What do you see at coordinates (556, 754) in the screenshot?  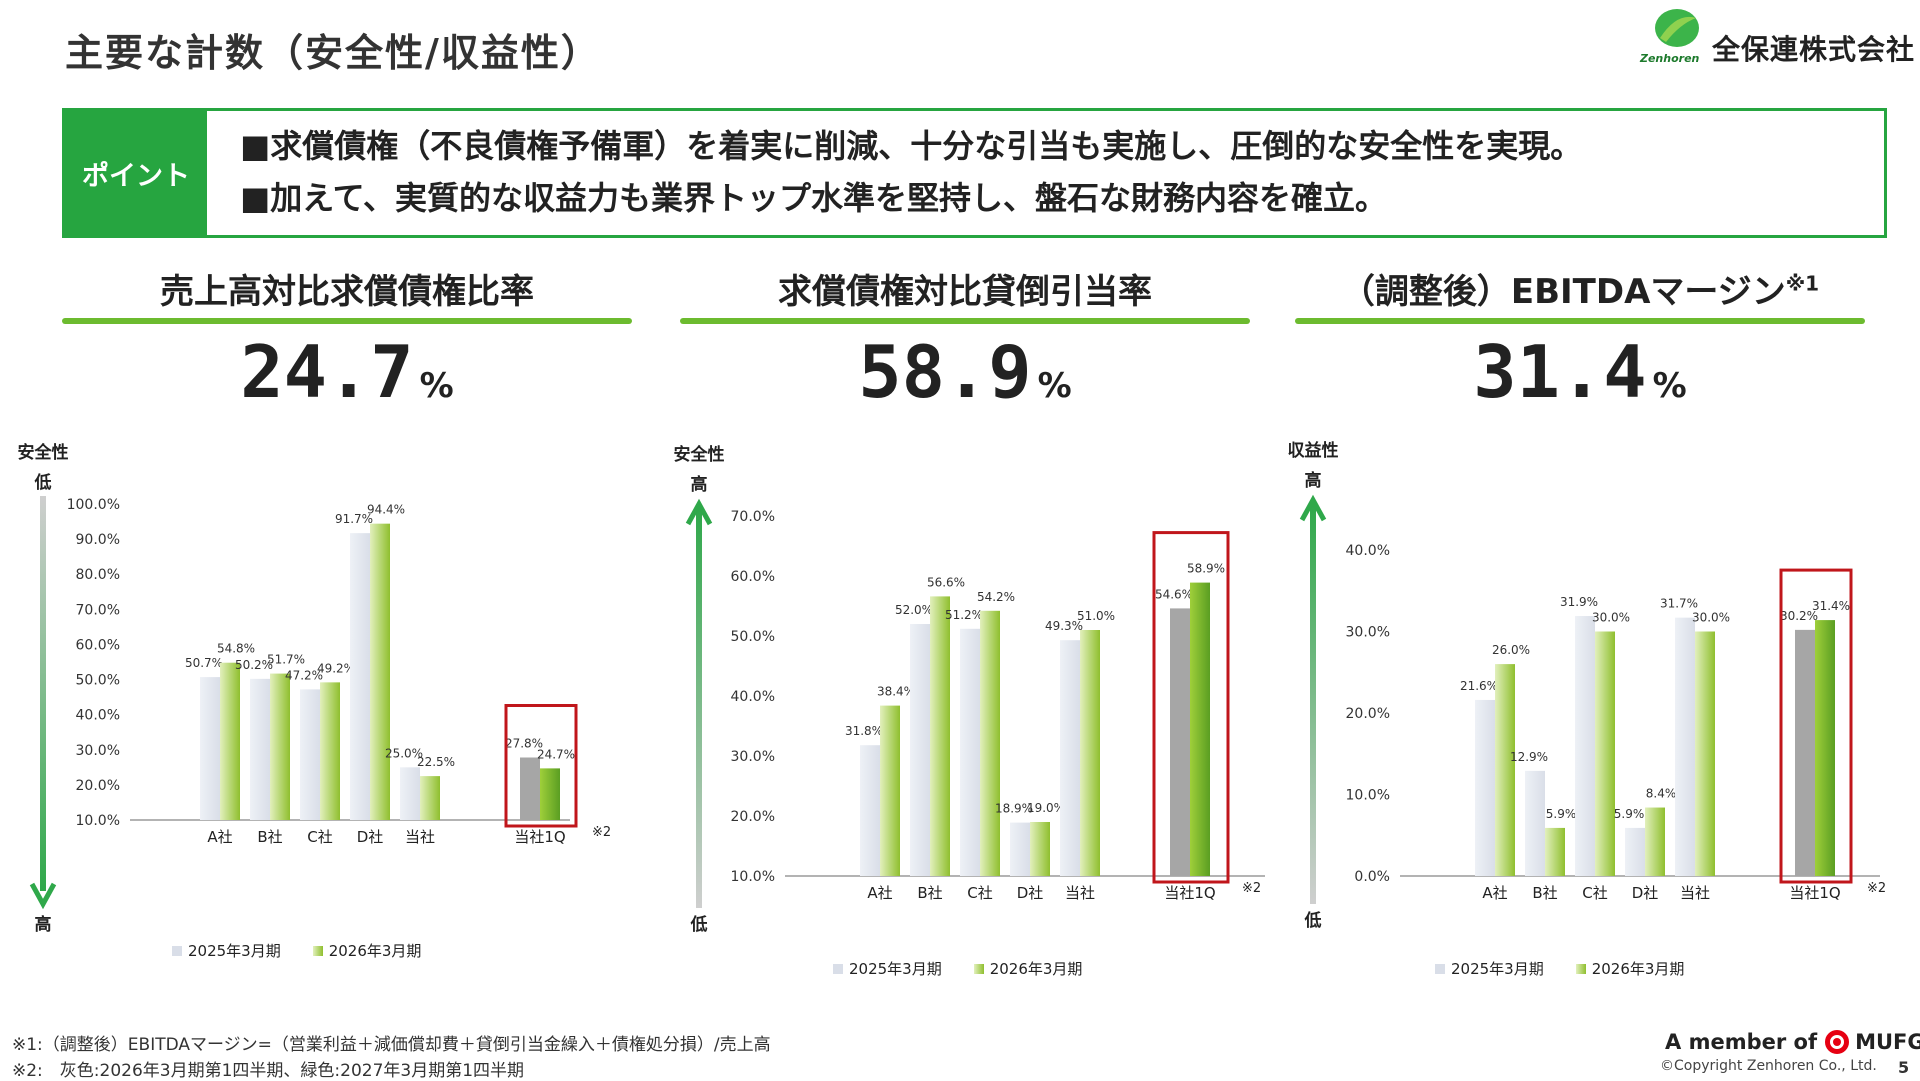 I see `data-label: 24.7%` at bounding box center [556, 754].